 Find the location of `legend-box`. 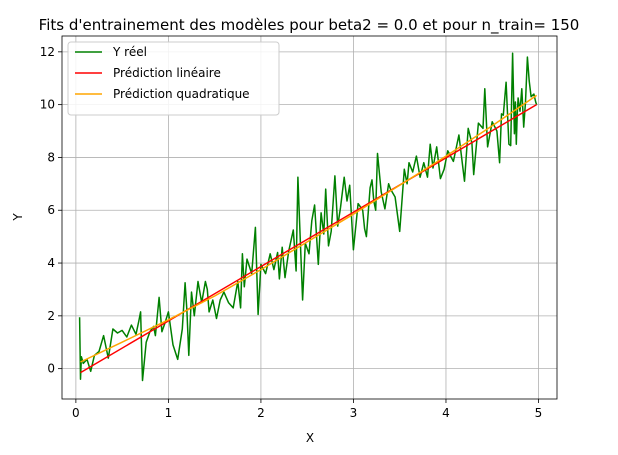

legend-box is located at coordinates (173, 78).